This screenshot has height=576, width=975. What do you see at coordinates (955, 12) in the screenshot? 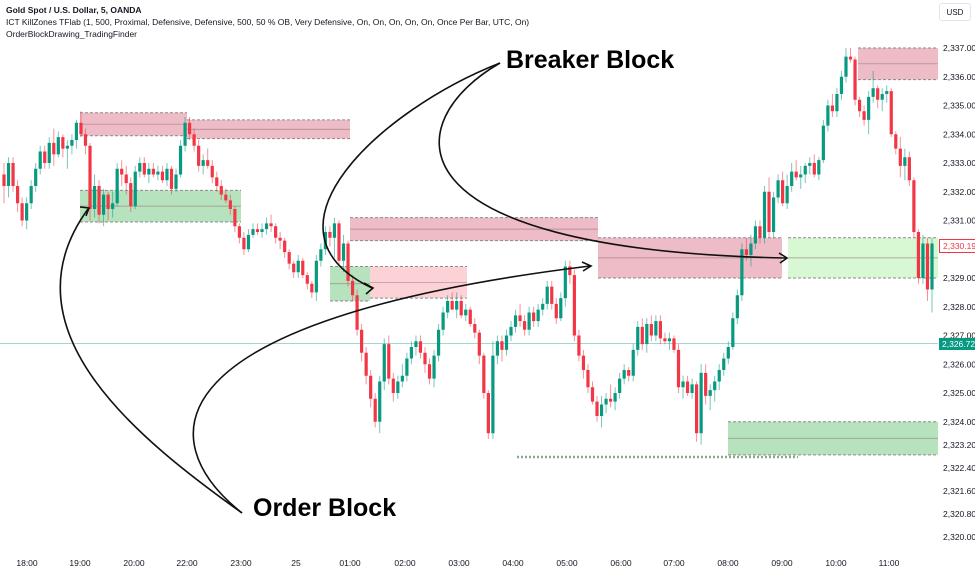
I see `currency-button: USD` at bounding box center [955, 12].